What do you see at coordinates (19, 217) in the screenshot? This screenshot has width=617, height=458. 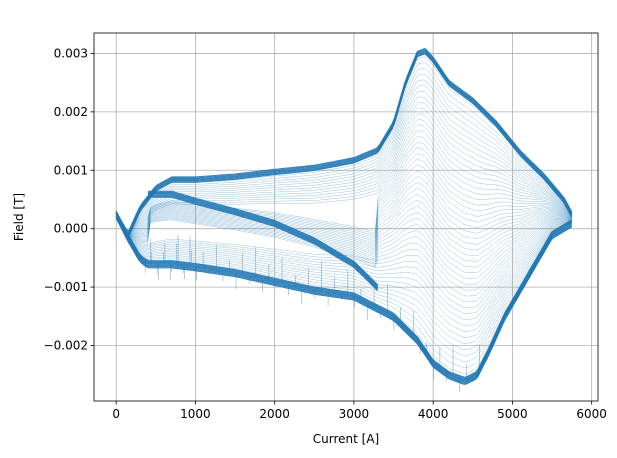 I see `y-axis-label: Field [T]` at bounding box center [19, 217].